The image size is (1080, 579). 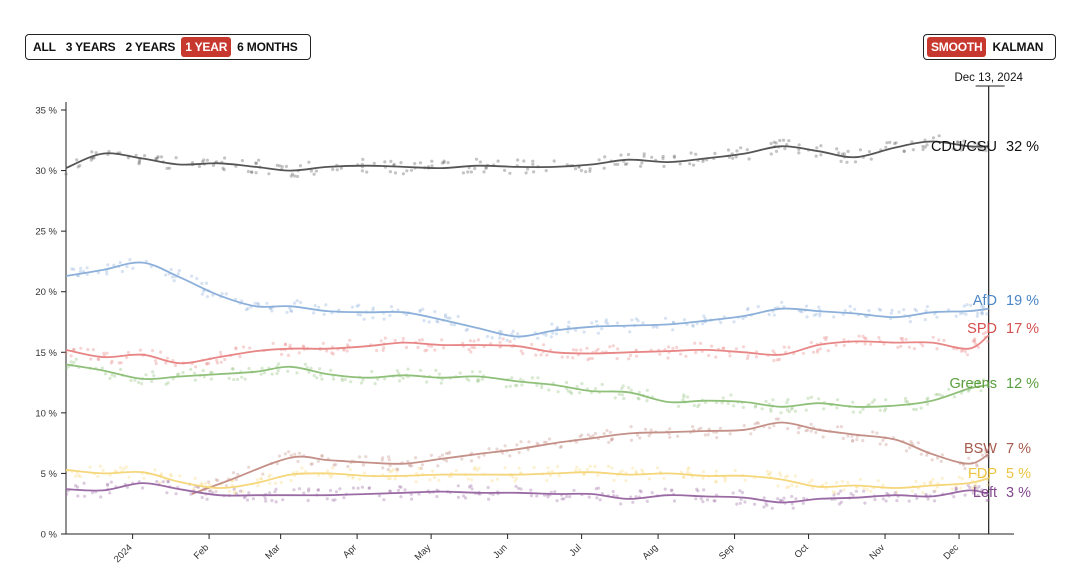 I want to click on range-1-year-button: 1 YEAR, so click(x=206, y=47).